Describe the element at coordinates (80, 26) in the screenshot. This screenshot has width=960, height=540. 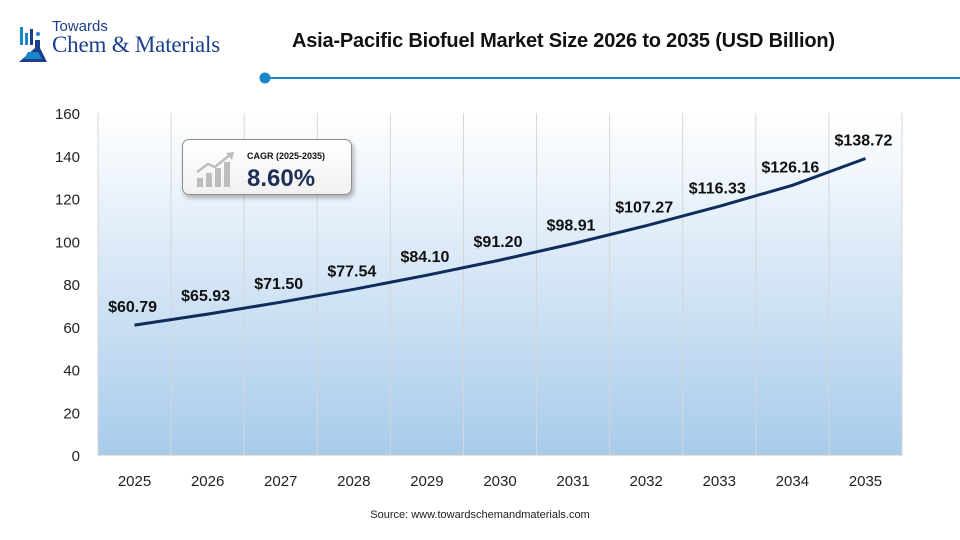
I see `logo-text-towards: Towards` at that location.